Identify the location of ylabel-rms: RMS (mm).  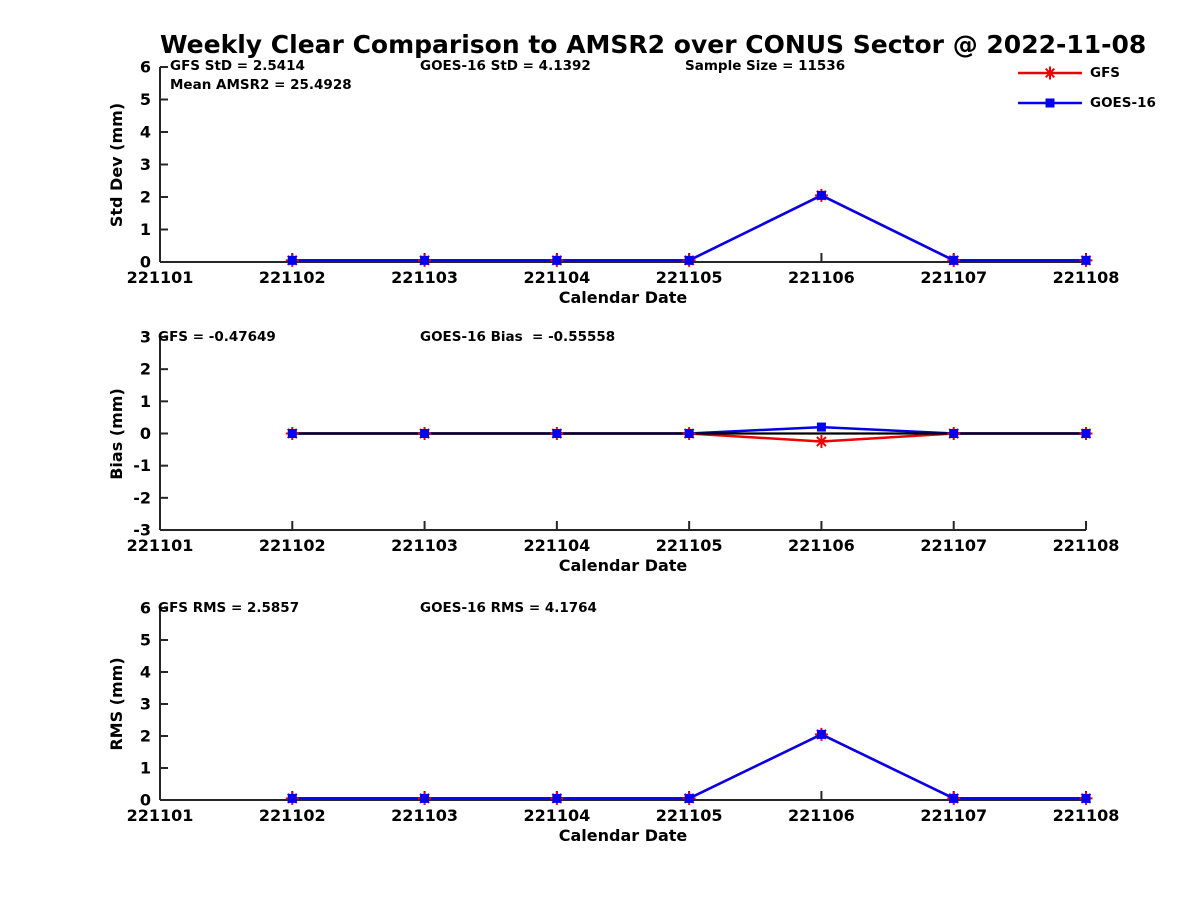
(116, 704).